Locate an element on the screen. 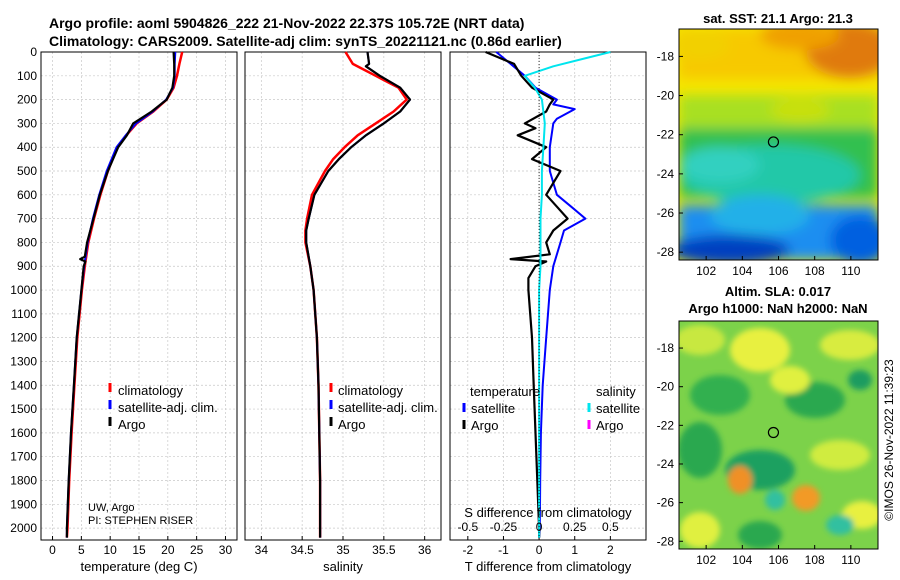 This screenshot has height=580, width=900. legend-heading: salinity is located at coordinates (616, 391).